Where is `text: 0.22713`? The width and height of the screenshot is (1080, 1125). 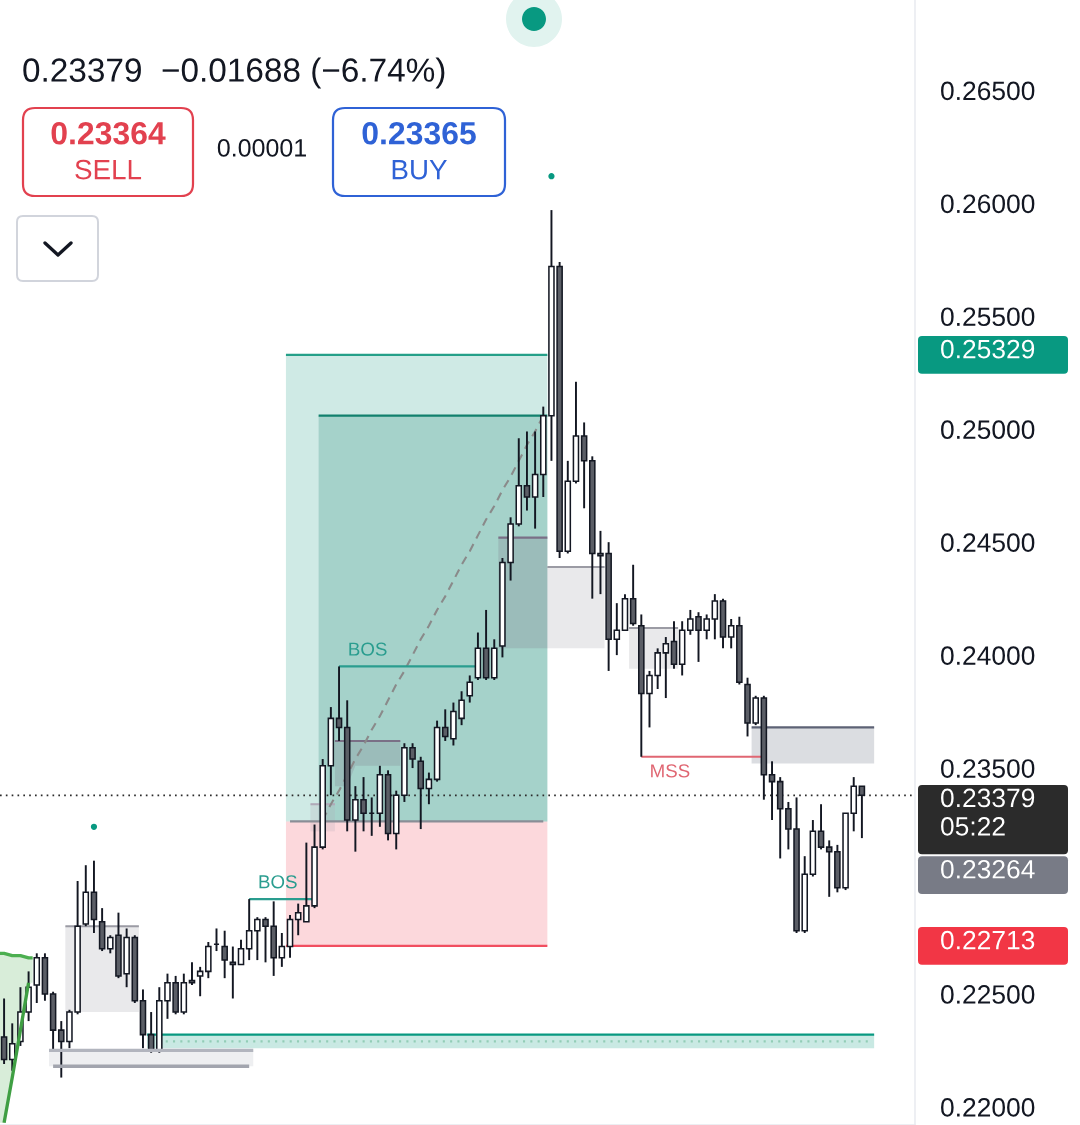
text: 0.22713 is located at coordinates (988, 940).